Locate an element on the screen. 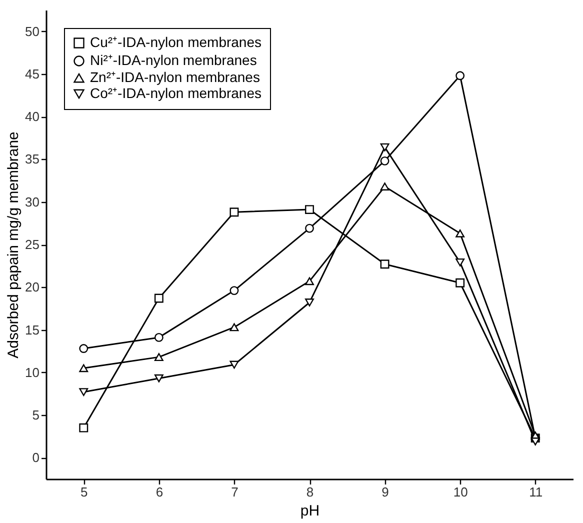 This screenshot has width=583, height=523. x-tick-label: 6 is located at coordinates (160, 492).